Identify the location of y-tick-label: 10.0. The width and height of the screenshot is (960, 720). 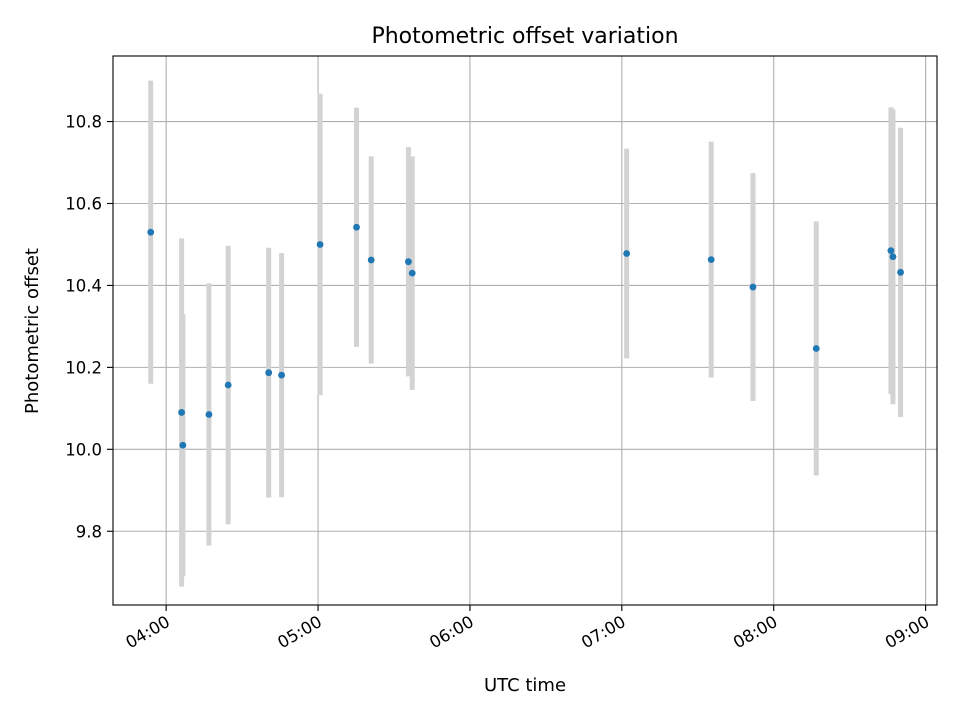
(83, 449).